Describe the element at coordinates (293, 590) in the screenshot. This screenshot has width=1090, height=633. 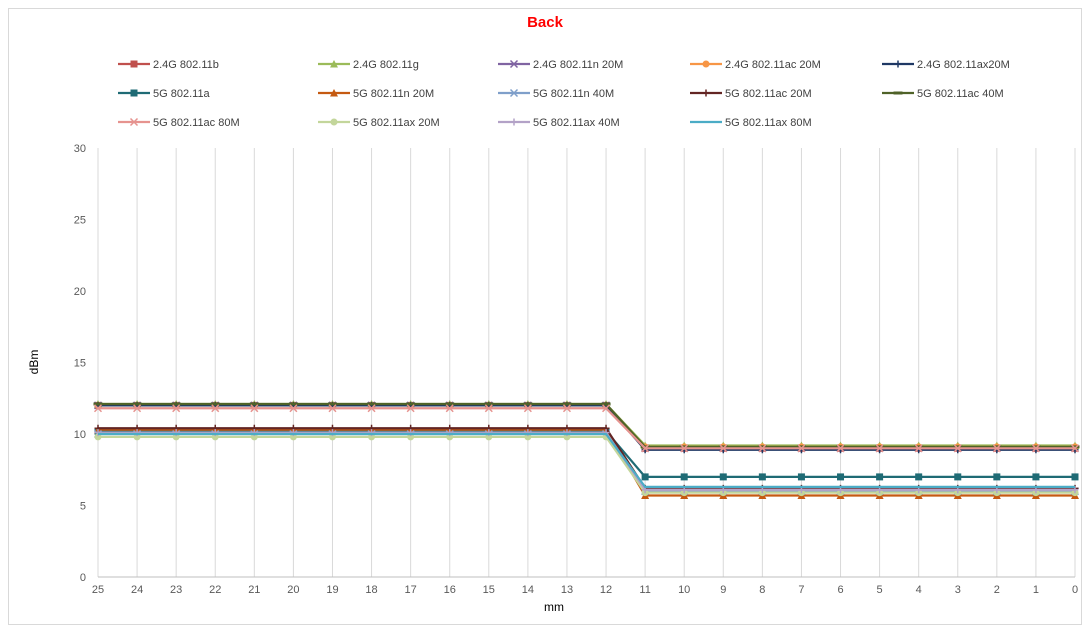
I see `x-tick-label: 20` at that location.